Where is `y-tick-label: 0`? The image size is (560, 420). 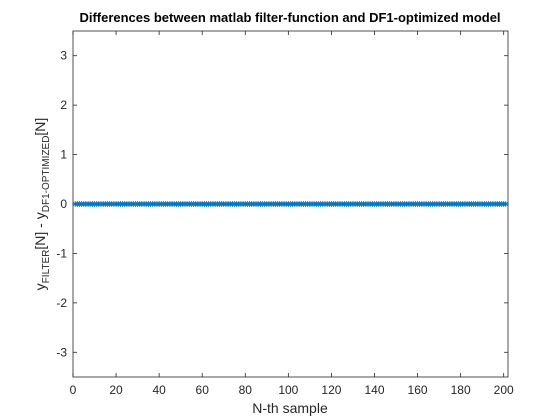
y-tick-label: 0 is located at coordinates (63, 204).